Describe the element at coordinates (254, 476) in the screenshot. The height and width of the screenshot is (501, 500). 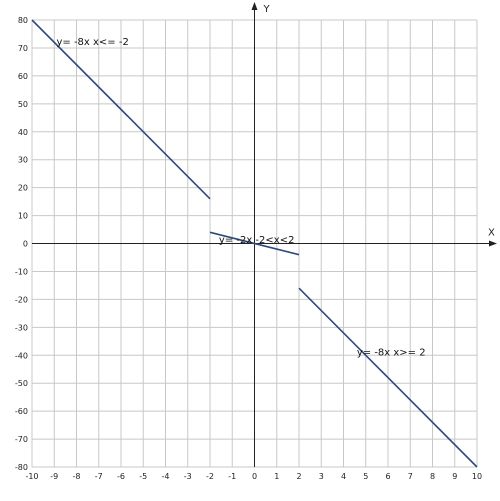
I see `x-tick-label: 0` at that location.